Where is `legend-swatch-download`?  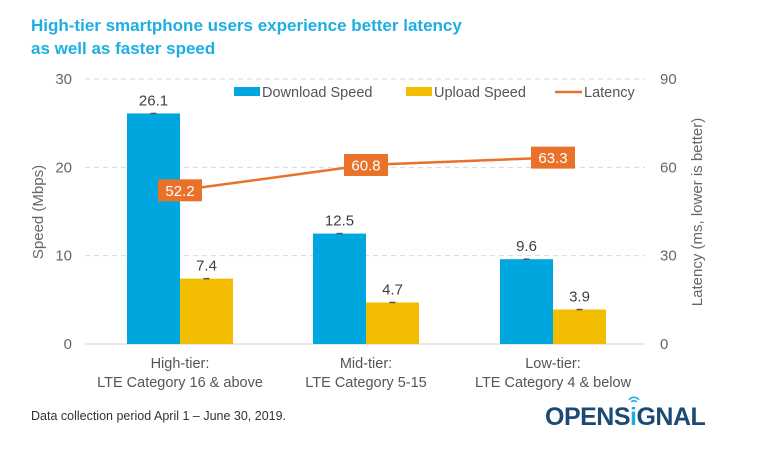
legend-swatch-download is located at coordinates (247, 91).